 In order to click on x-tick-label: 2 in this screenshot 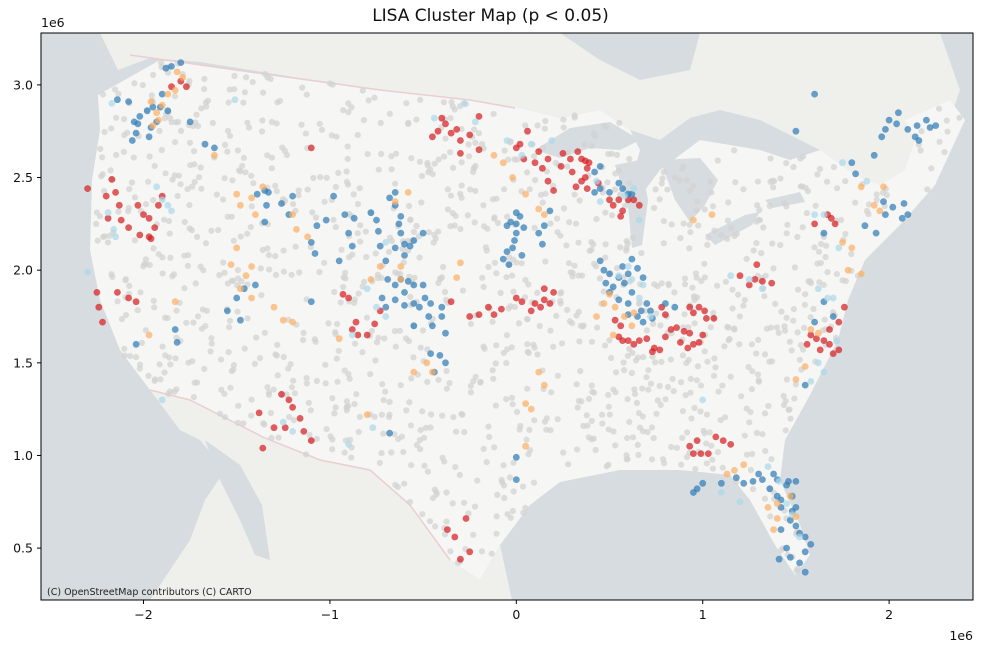, I will do `click(889, 614)`.